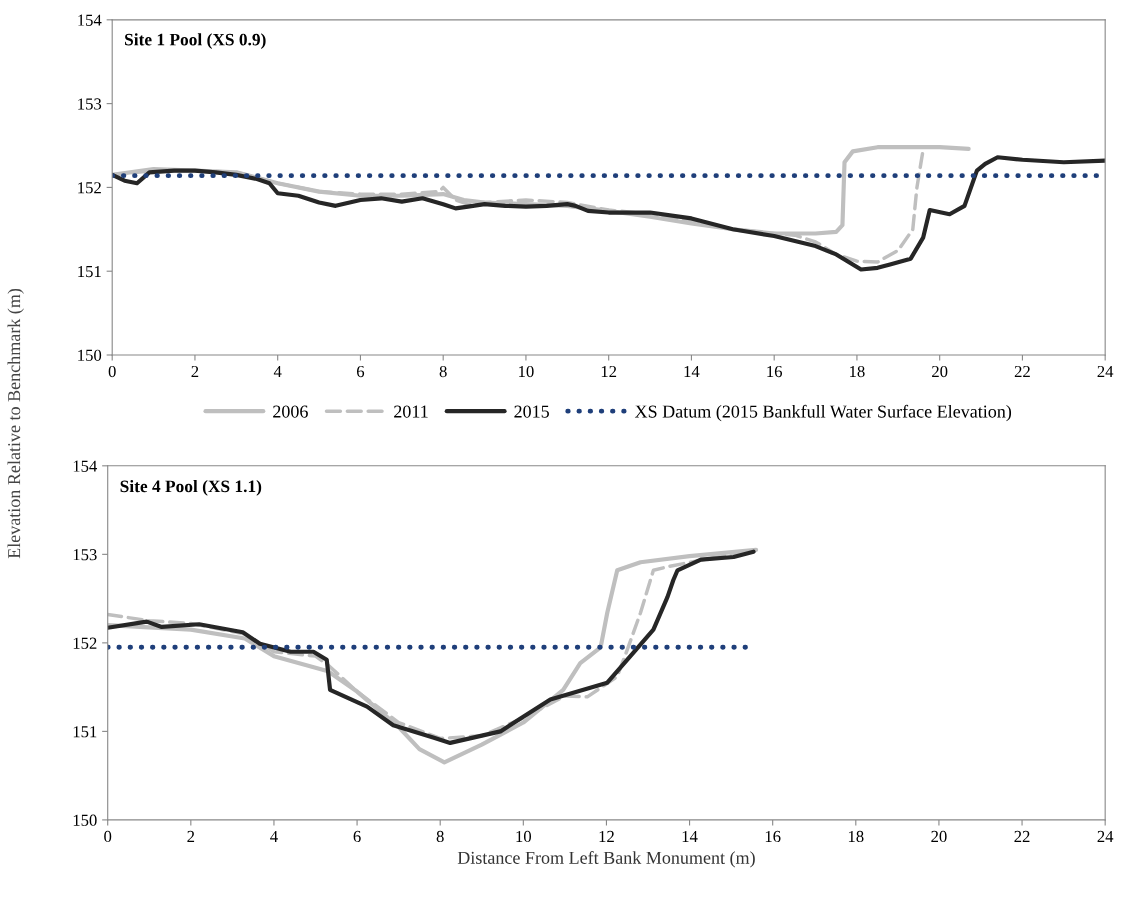  I want to click on legend-label: 2006, so click(290, 411).